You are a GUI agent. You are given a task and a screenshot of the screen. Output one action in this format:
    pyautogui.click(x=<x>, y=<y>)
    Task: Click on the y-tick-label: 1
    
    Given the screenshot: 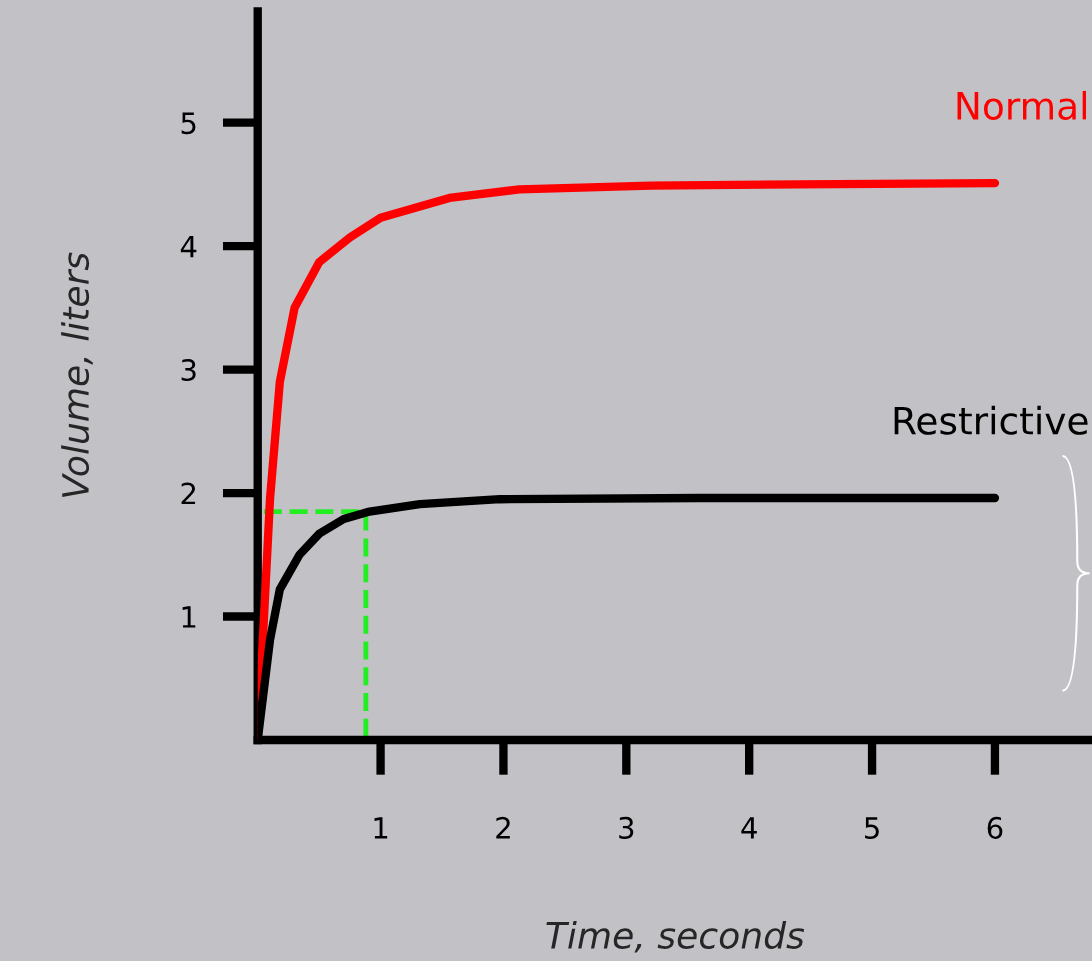 What is the action you would take?
    pyautogui.click(x=189, y=617)
    